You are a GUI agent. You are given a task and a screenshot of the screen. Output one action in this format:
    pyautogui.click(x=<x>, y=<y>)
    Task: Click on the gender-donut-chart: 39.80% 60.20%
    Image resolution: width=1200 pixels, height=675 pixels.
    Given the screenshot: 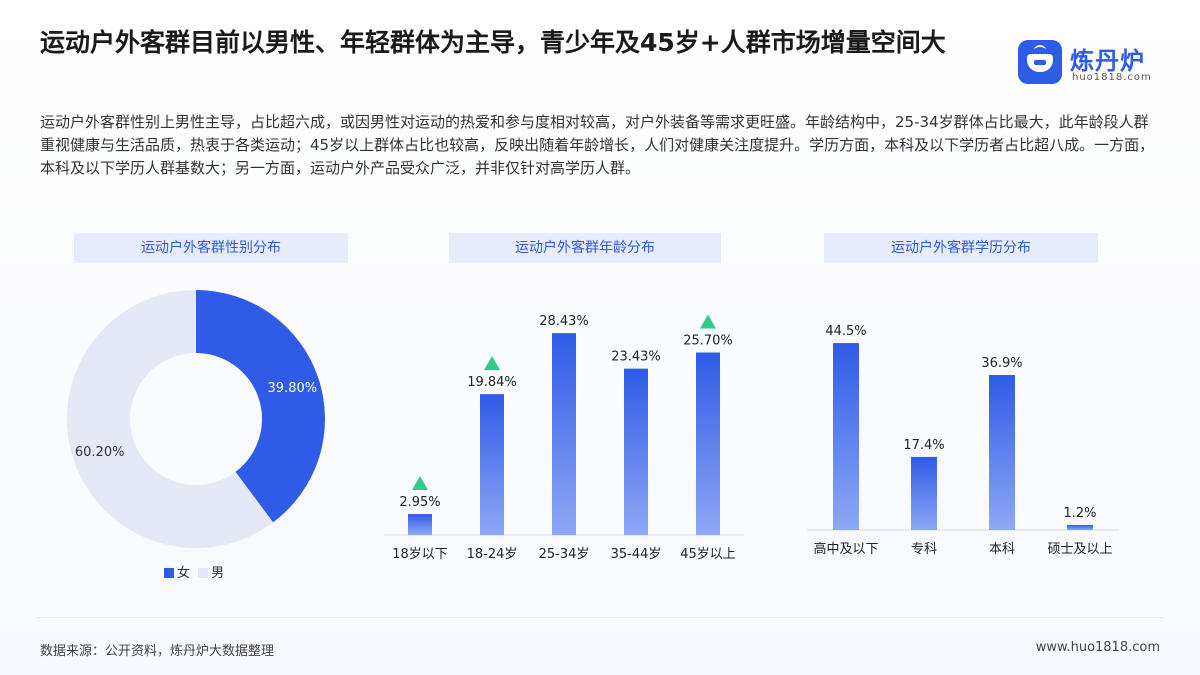 What is the action you would take?
    pyautogui.click(x=196, y=419)
    